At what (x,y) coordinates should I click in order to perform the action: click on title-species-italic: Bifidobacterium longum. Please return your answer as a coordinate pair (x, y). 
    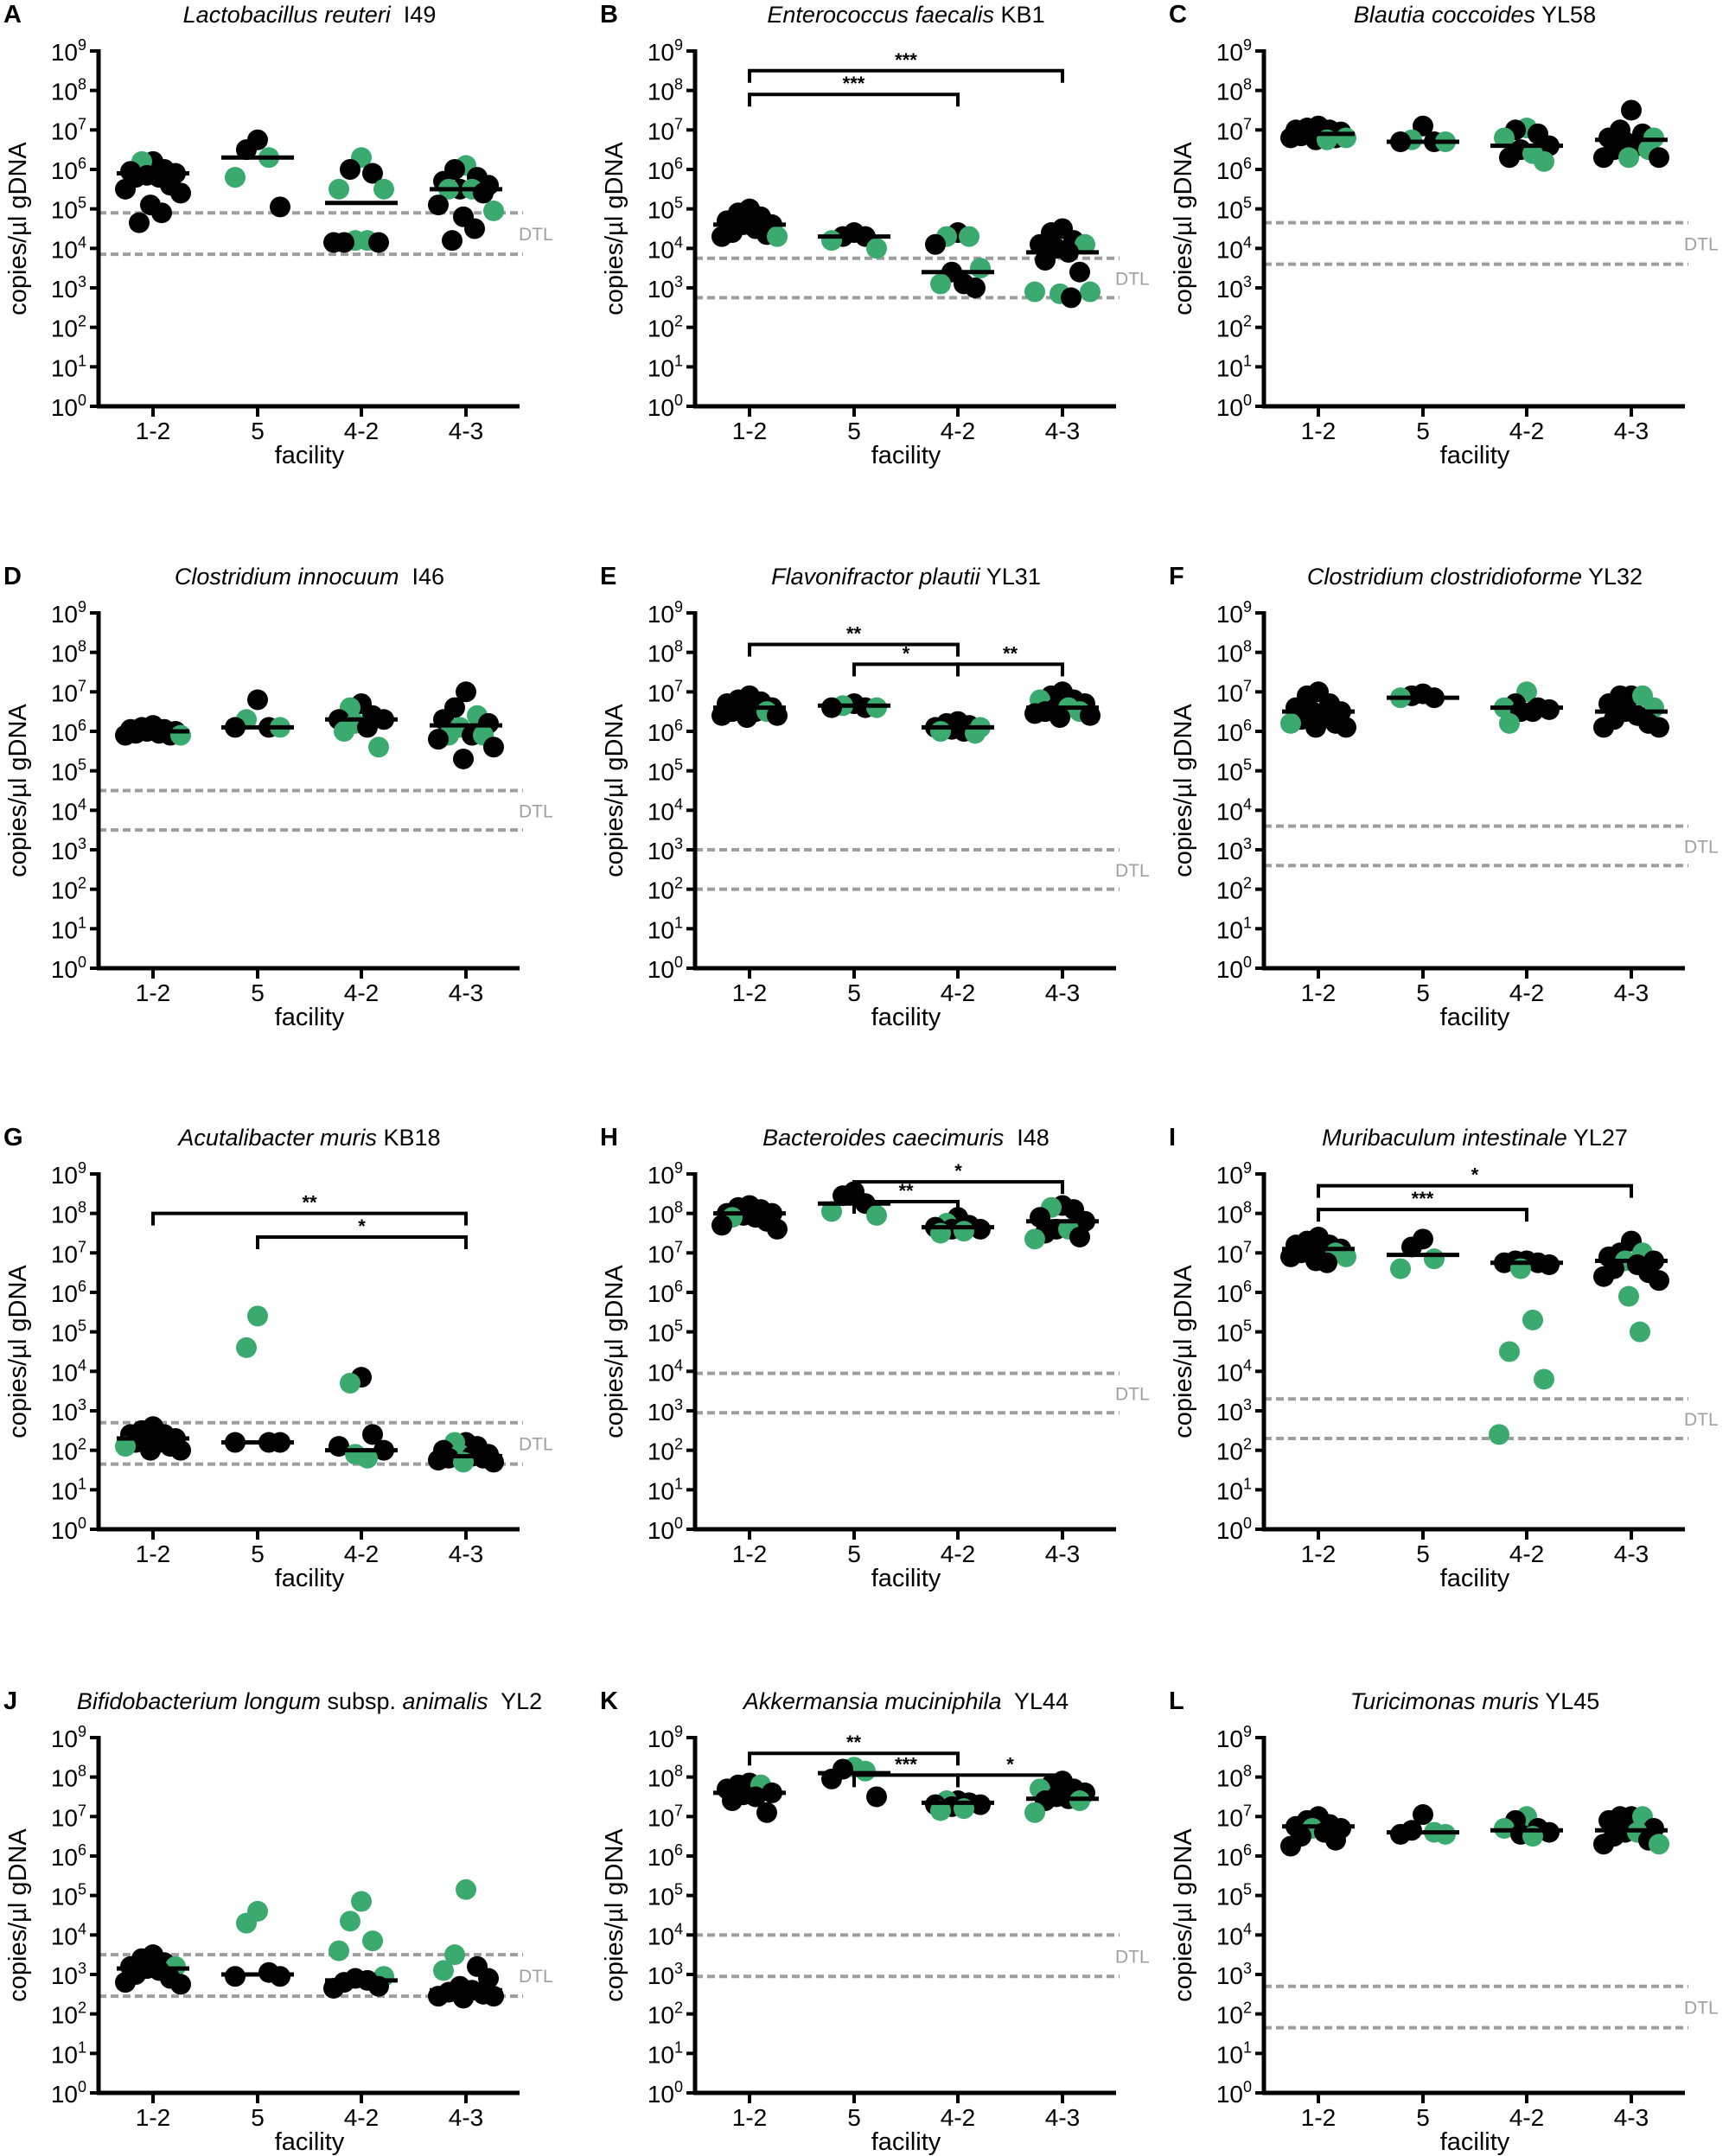
    Looking at the image, I should click on (199, 1701).